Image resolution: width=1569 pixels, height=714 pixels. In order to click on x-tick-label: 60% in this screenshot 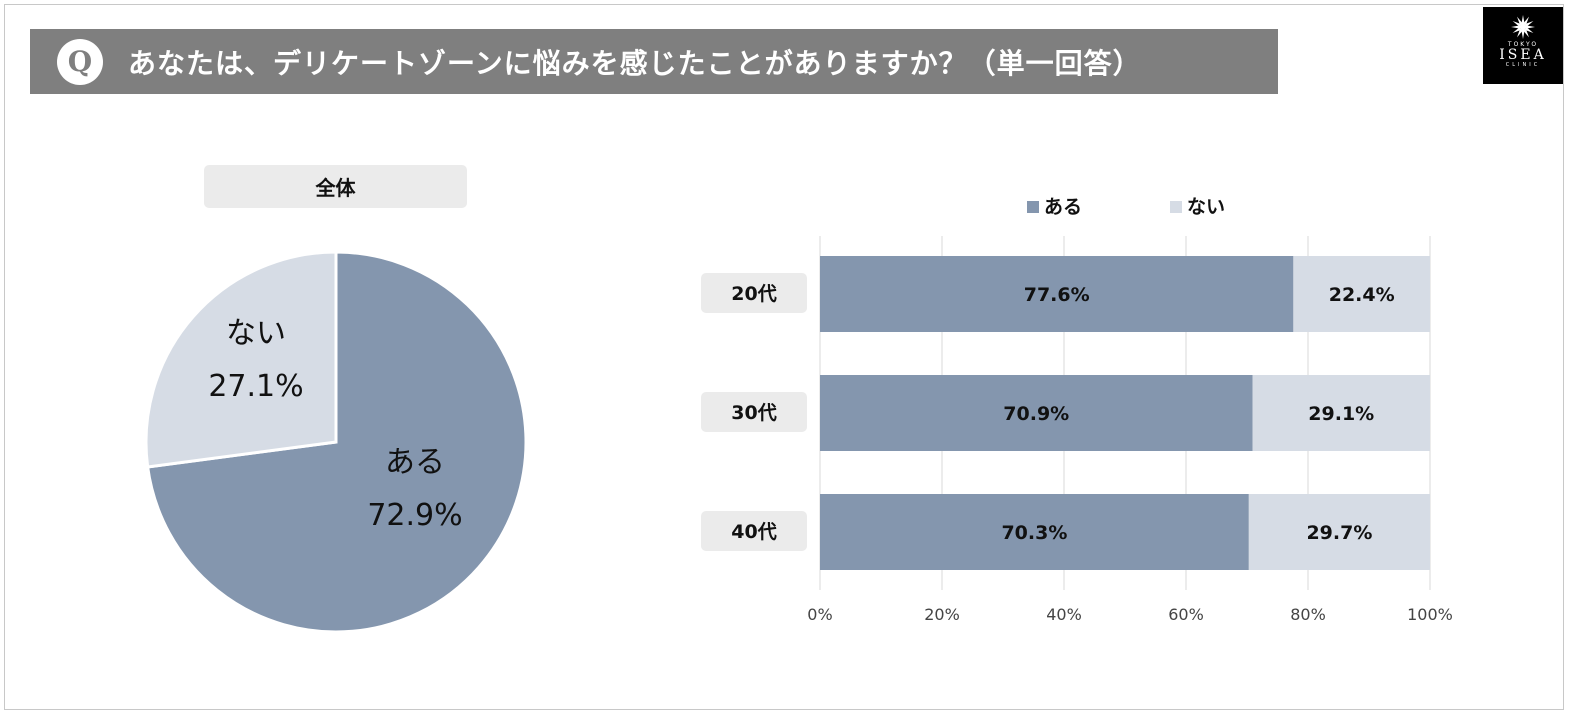, I will do `click(1186, 614)`.